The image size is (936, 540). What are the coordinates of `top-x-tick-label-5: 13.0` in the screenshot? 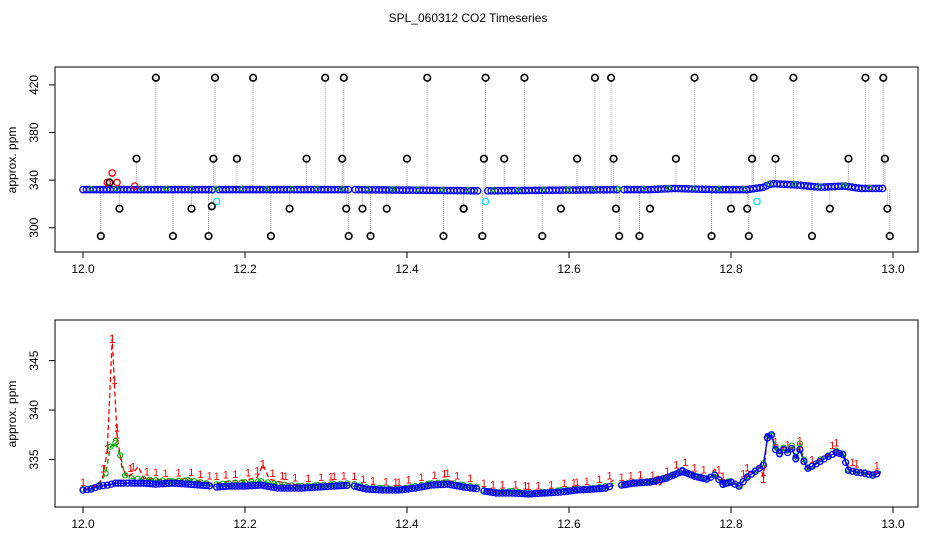 It's located at (893, 269).